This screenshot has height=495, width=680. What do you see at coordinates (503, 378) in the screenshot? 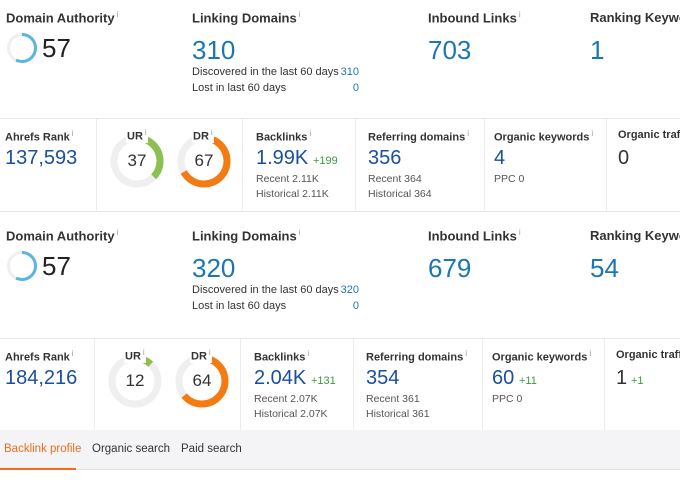
I see `organic-keywords-value: 60` at bounding box center [503, 378].